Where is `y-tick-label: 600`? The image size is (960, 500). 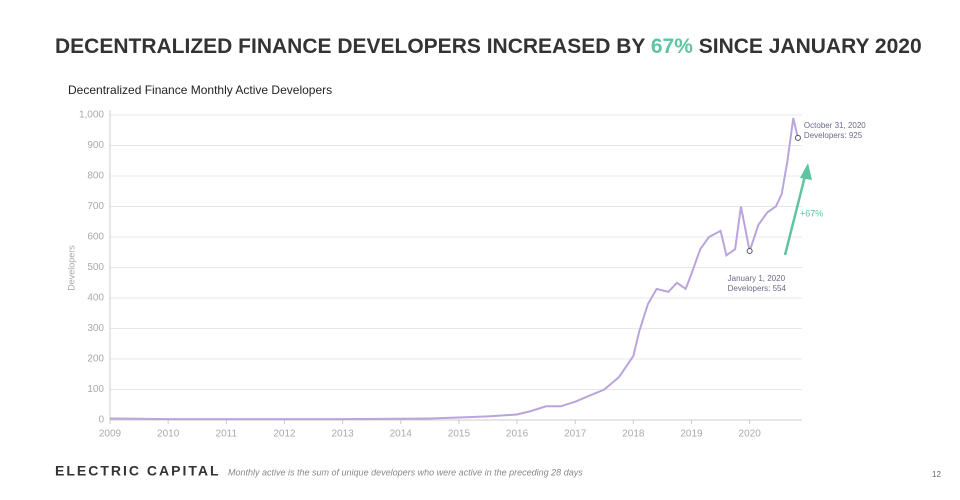 y-tick-label: 600 is located at coordinates (95, 237).